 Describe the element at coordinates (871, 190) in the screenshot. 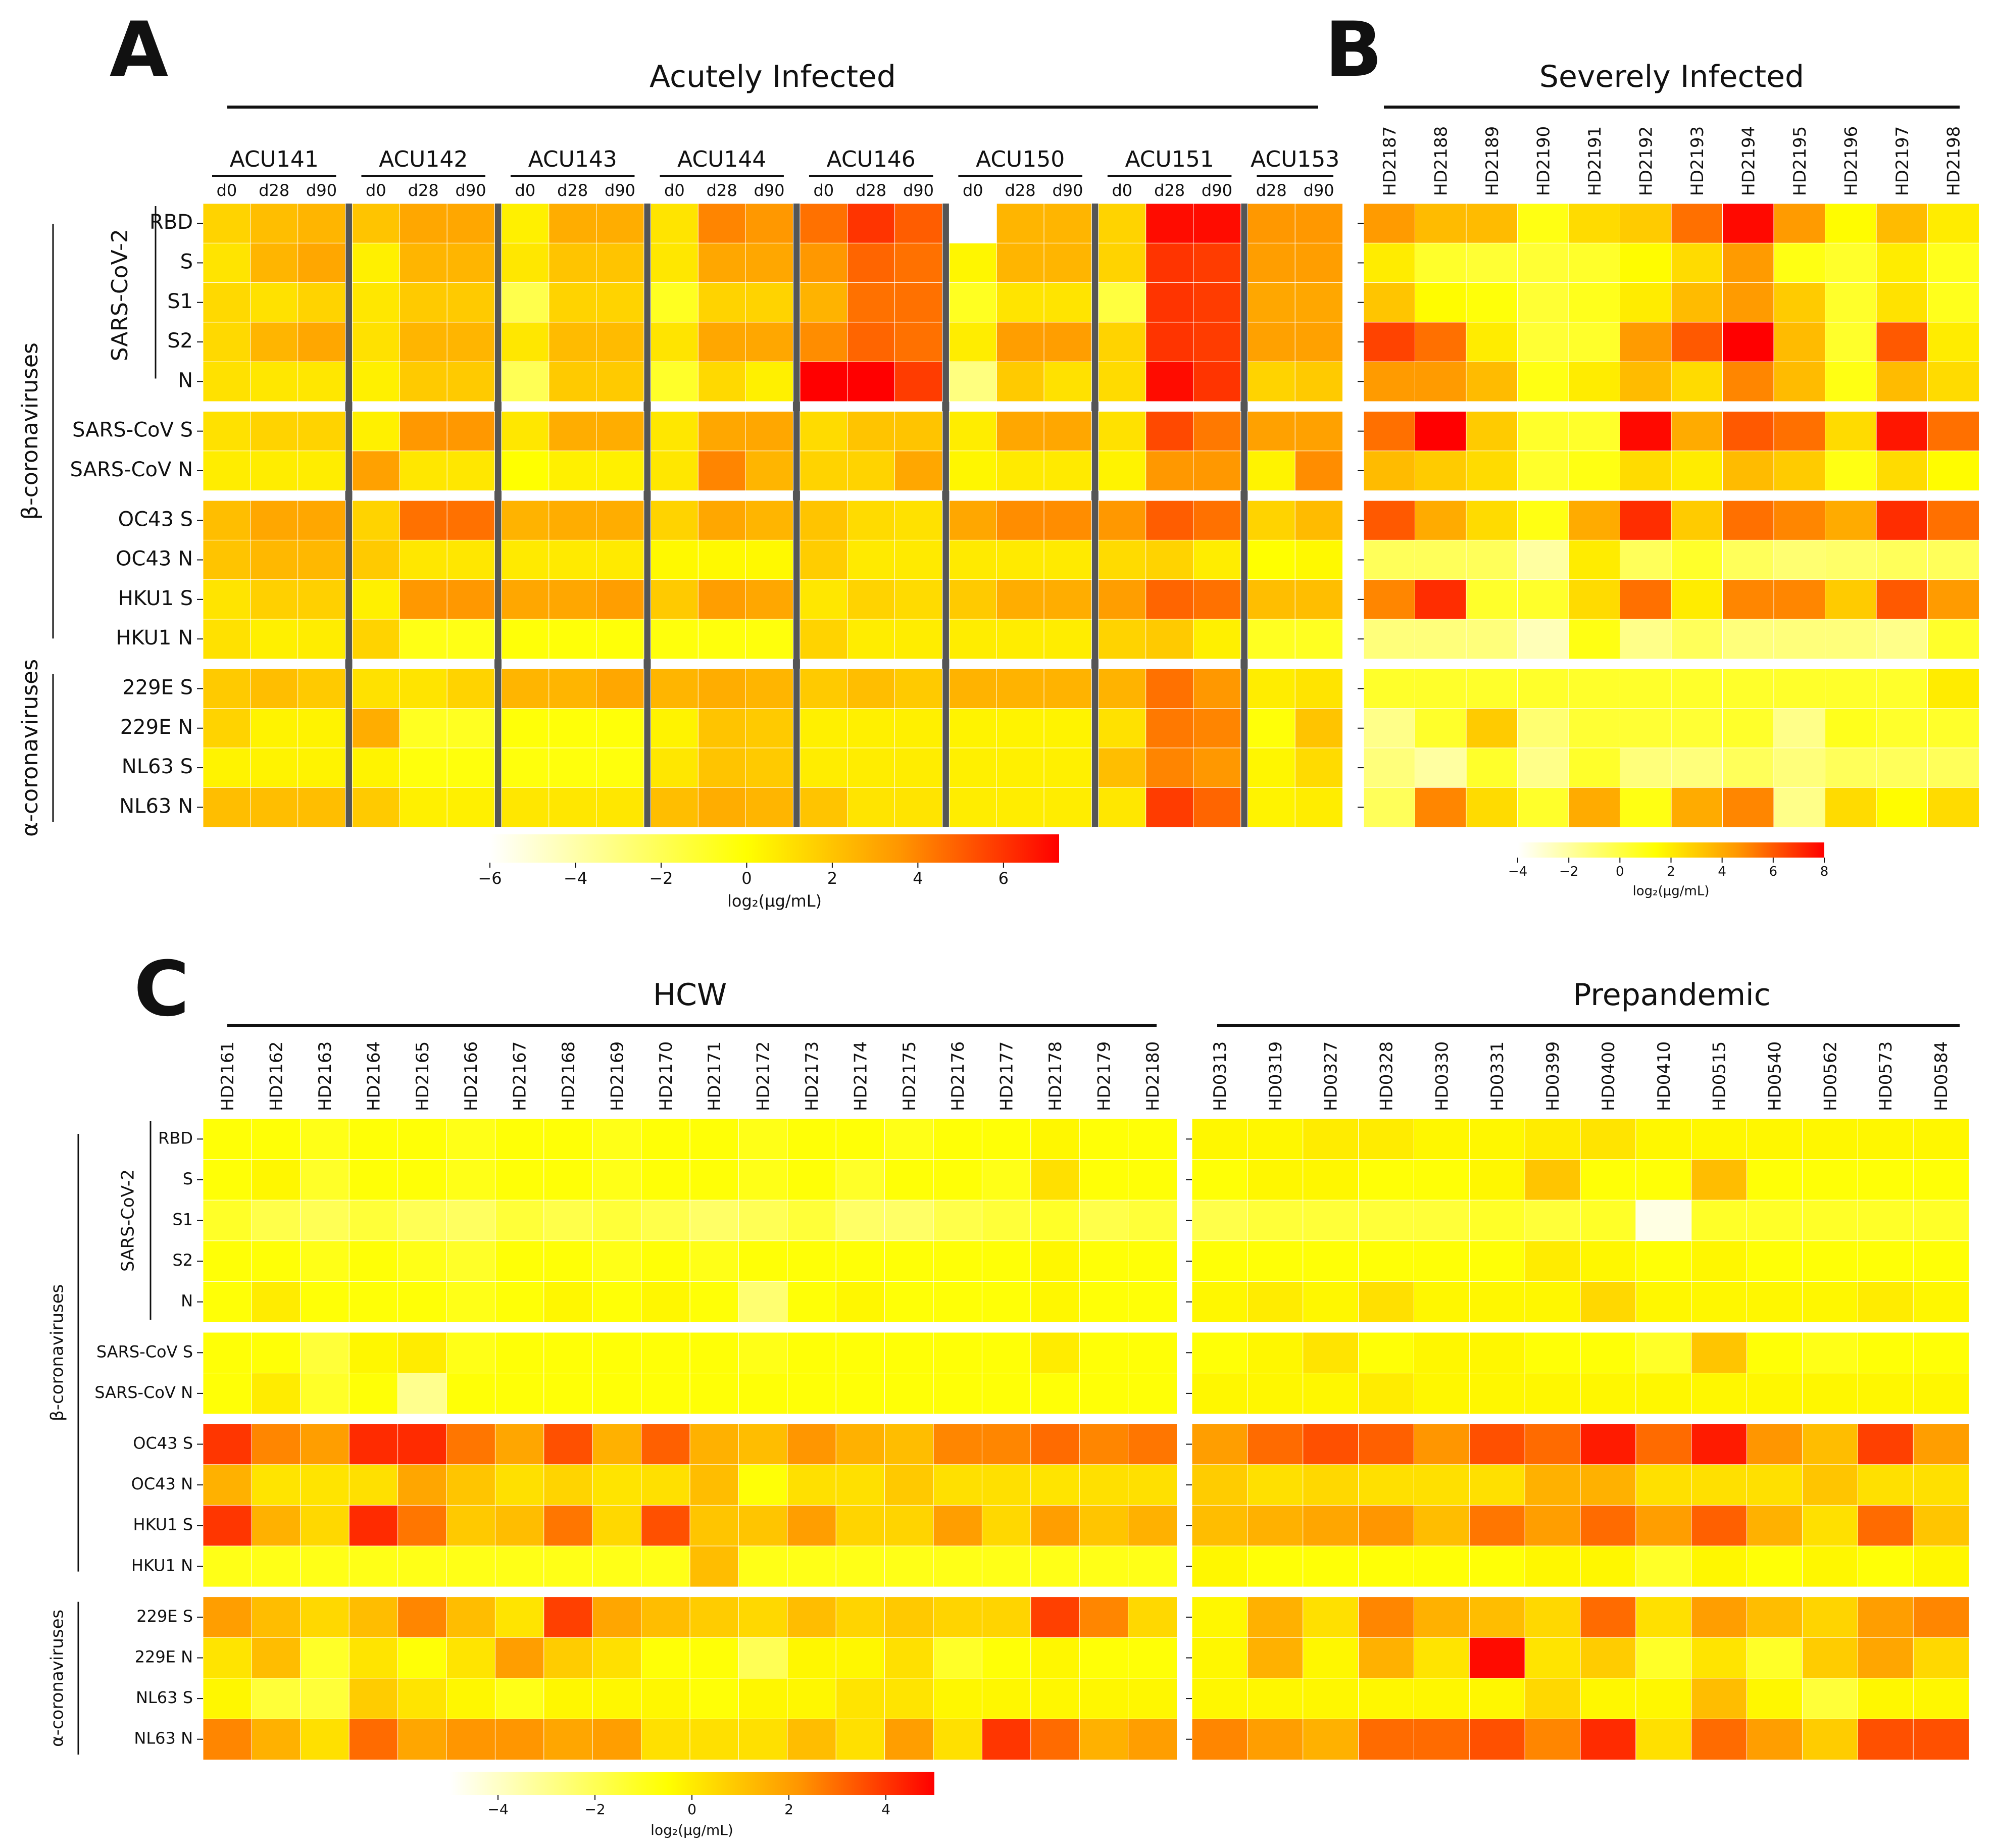

I see `timepoint-label: d28` at that location.